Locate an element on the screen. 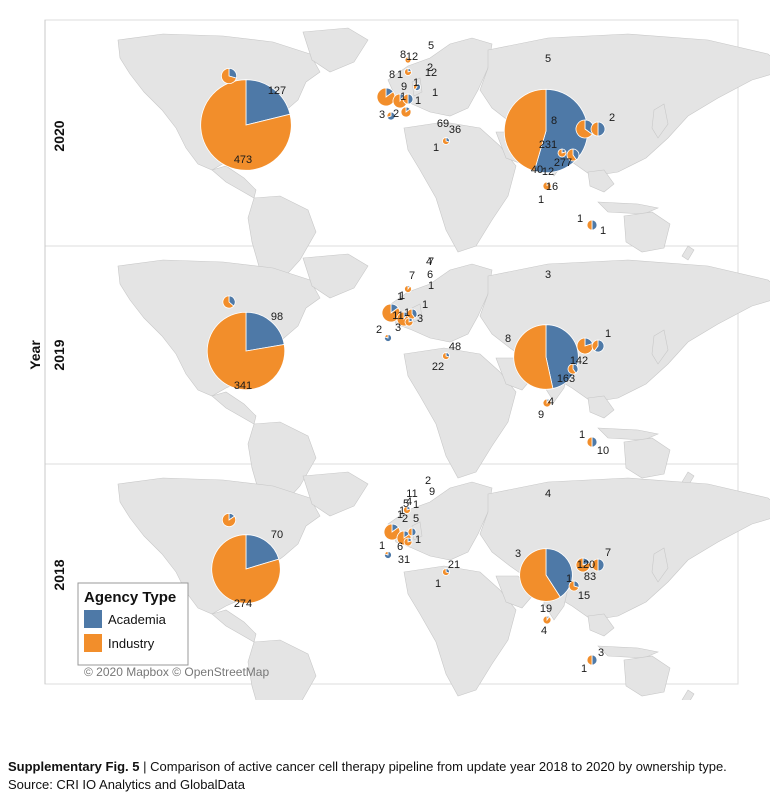 This screenshot has height=804, width=770. data-label-2020-3: 12 is located at coordinates (412, 57).